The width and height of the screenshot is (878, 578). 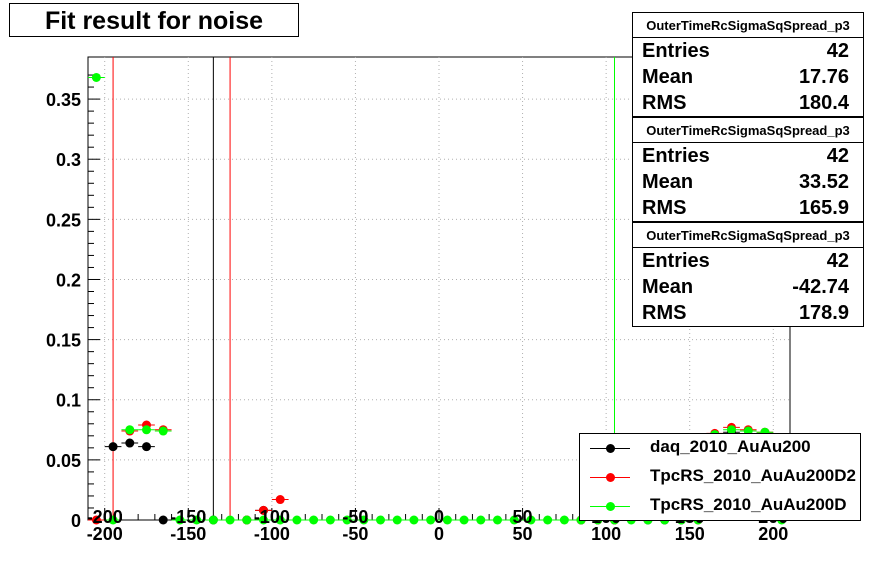 What do you see at coordinates (439, 534) in the screenshot?
I see `x-tick-label: 0` at bounding box center [439, 534].